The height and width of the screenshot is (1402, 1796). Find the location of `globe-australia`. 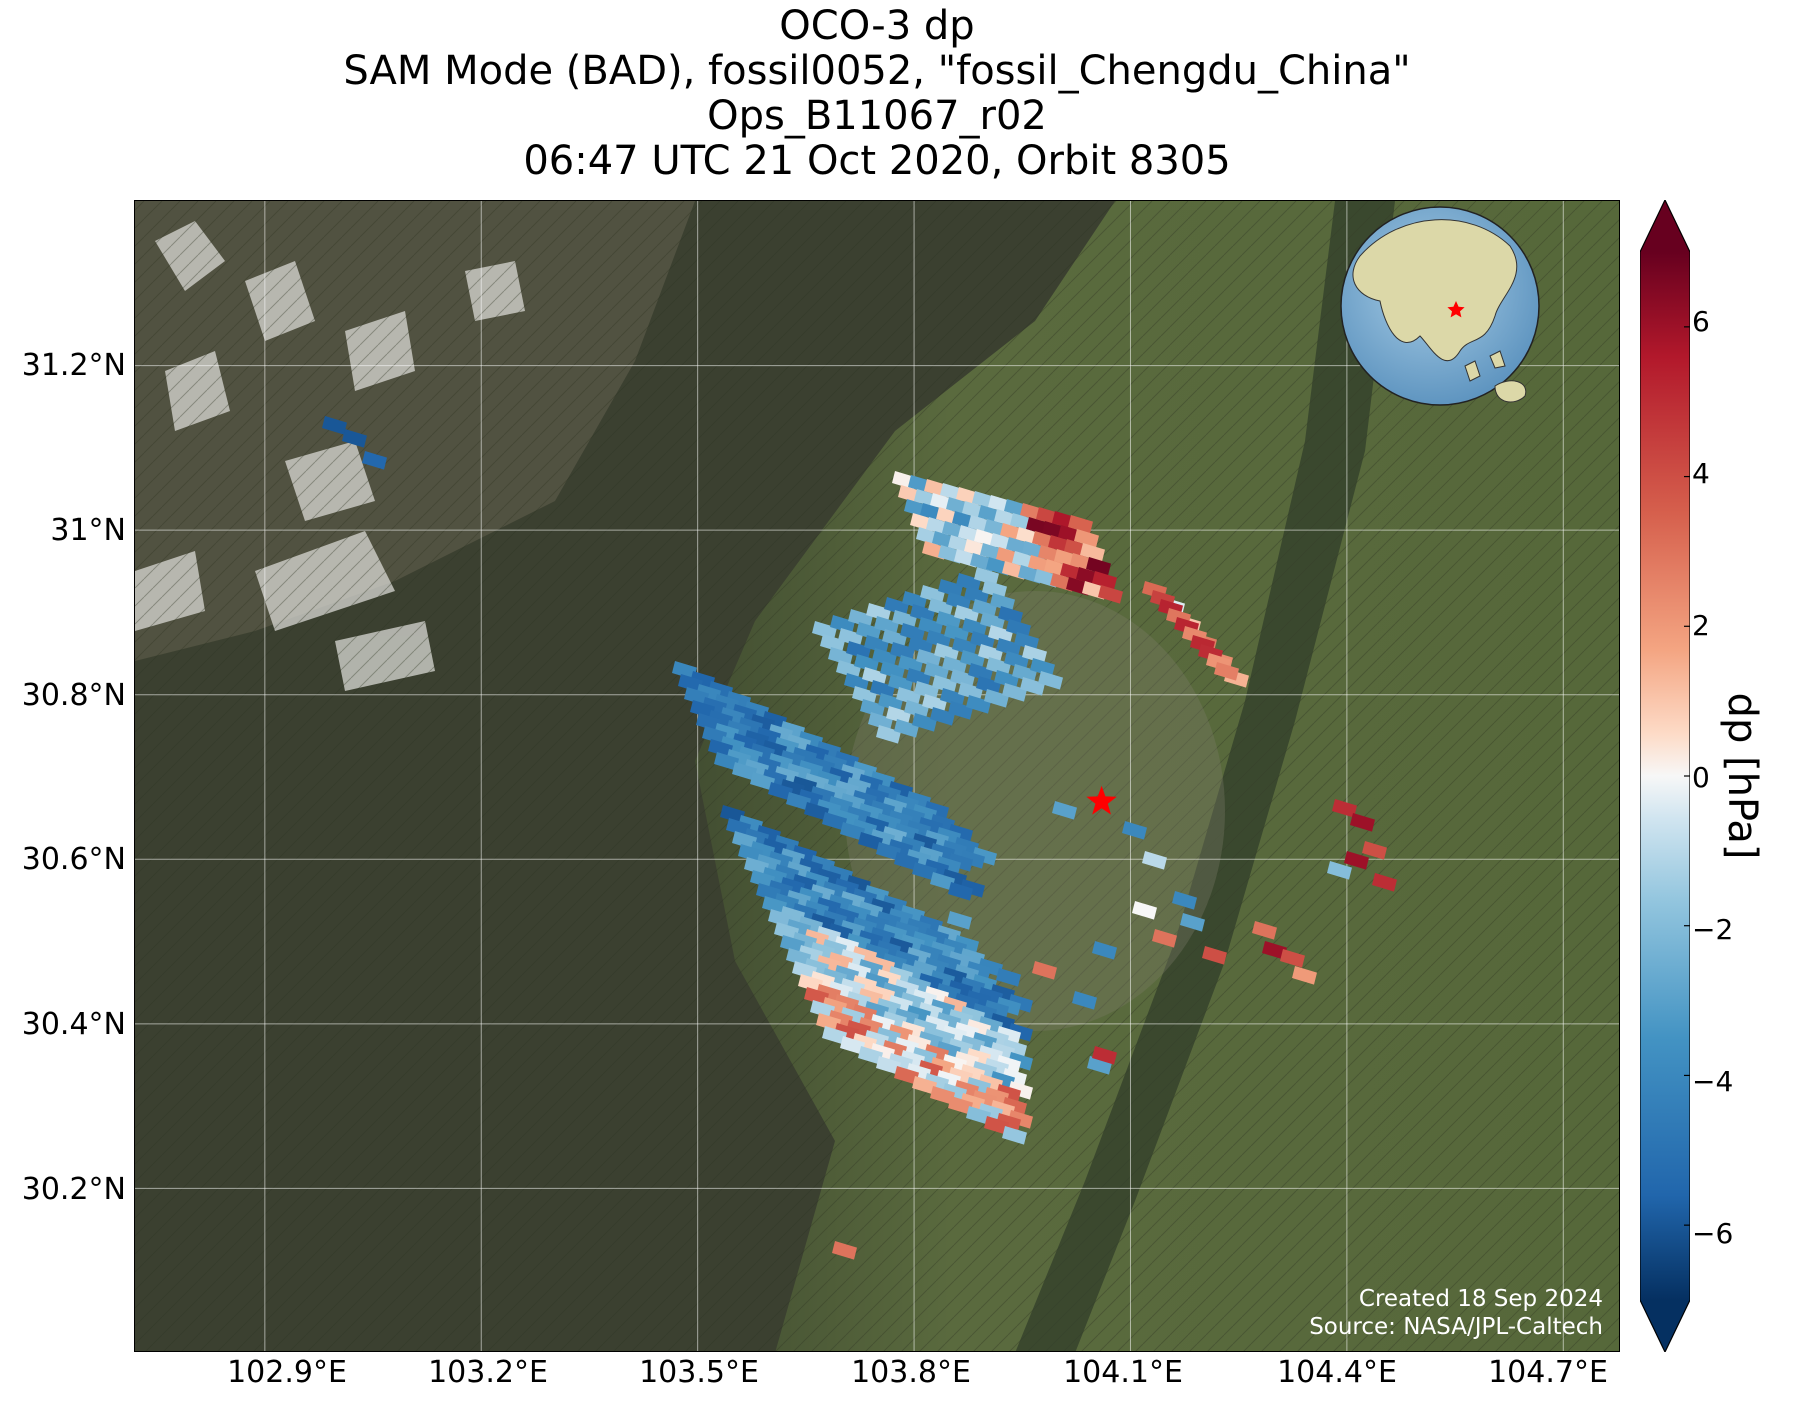

globe-australia is located at coordinates (1510, 391).